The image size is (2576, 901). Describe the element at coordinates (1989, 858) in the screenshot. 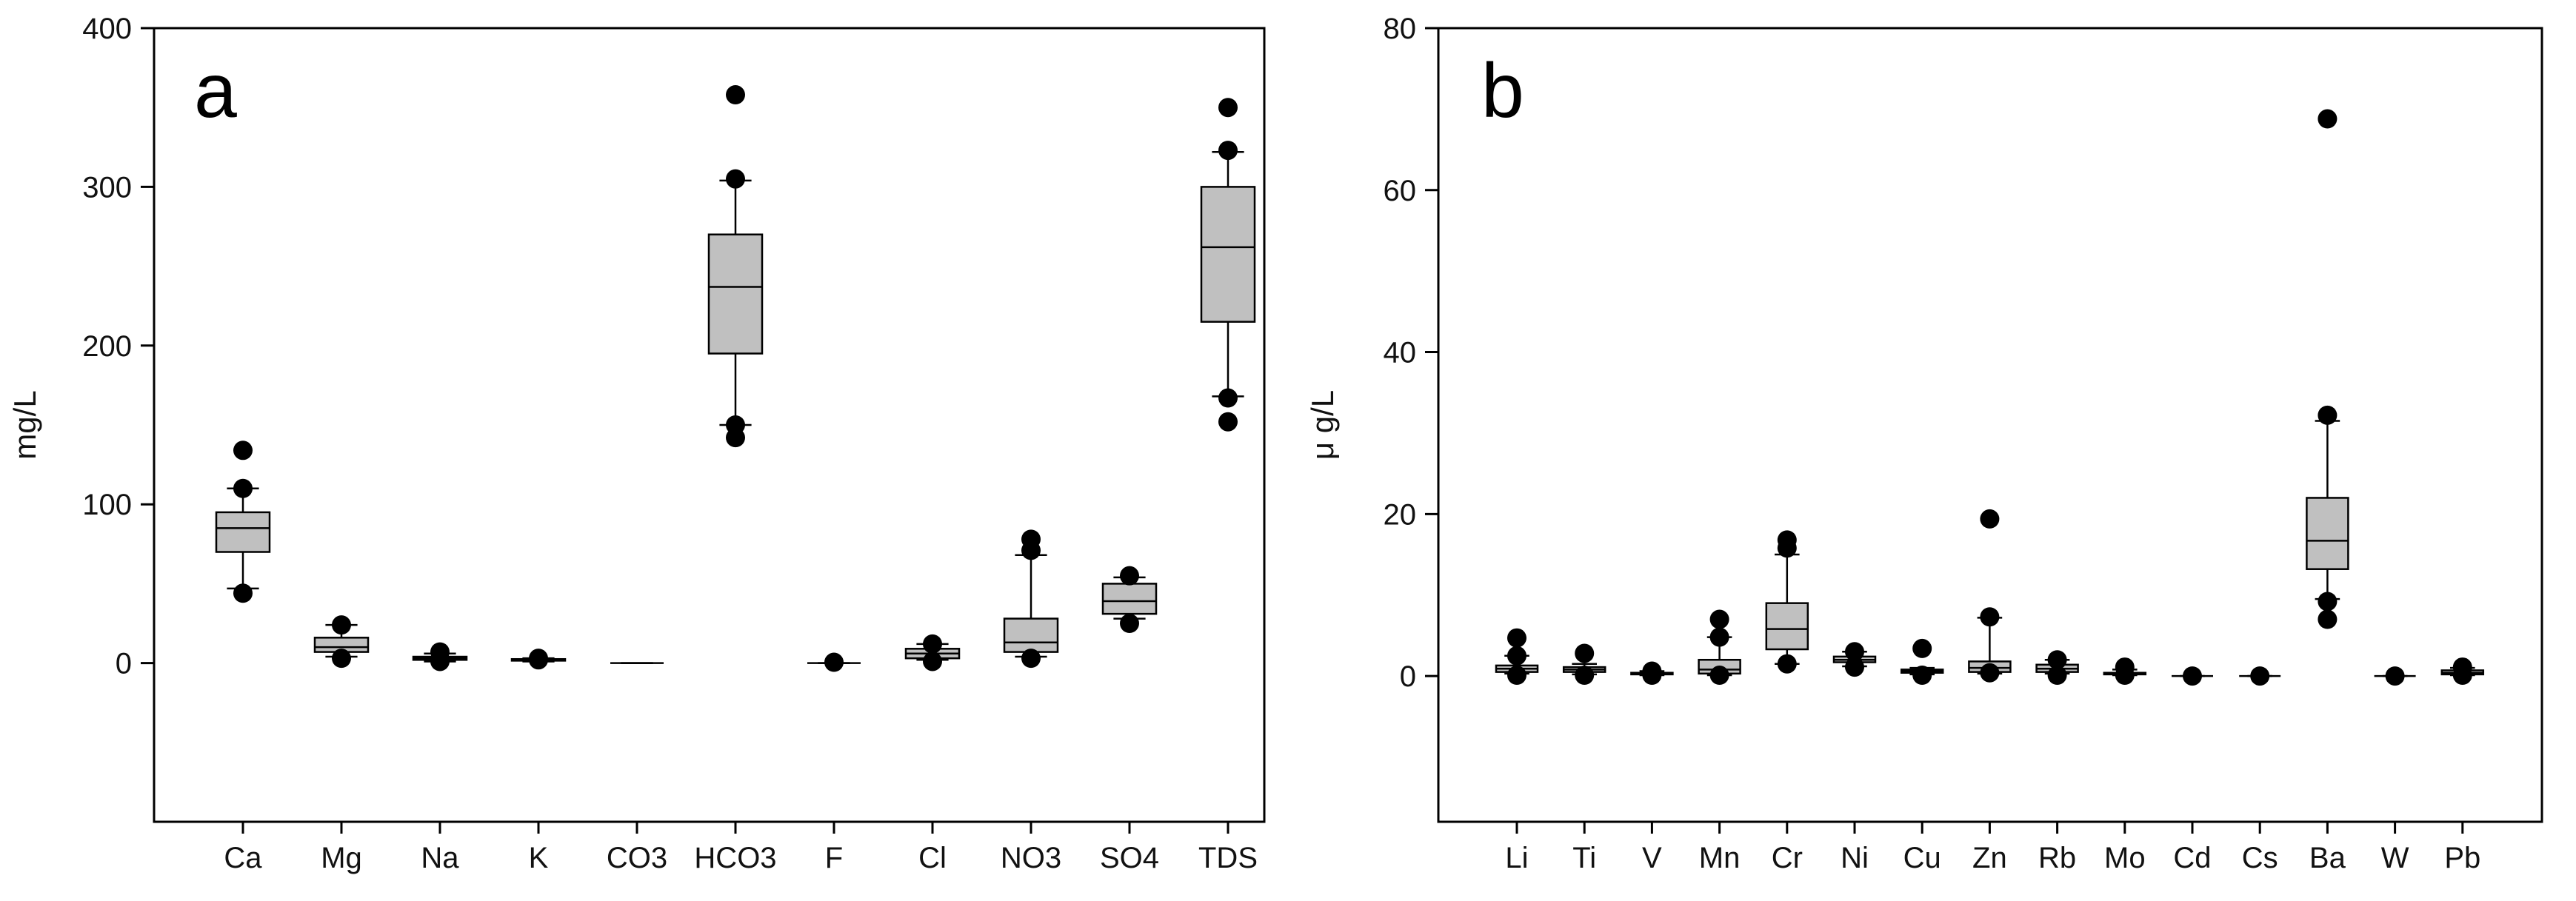

I see `x-tick-label: Zn` at that location.